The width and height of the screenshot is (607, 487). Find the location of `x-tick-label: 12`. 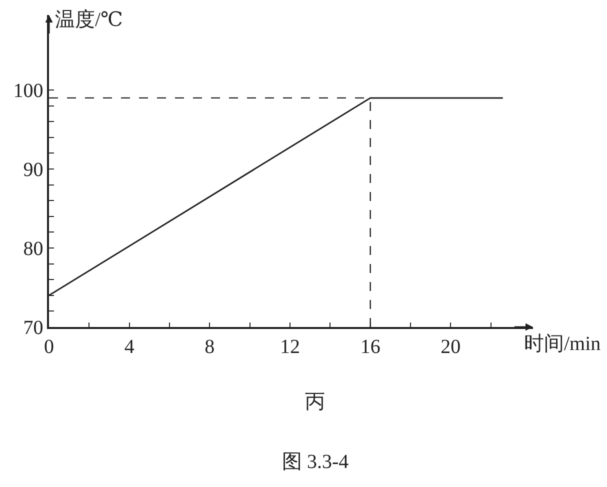

x-tick-label: 12 is located at coordinates (290, 347).